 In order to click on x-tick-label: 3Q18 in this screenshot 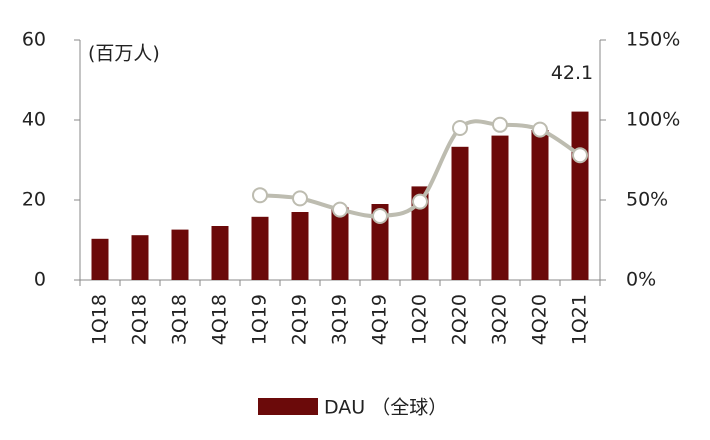, I will do `click(180, 319)`.